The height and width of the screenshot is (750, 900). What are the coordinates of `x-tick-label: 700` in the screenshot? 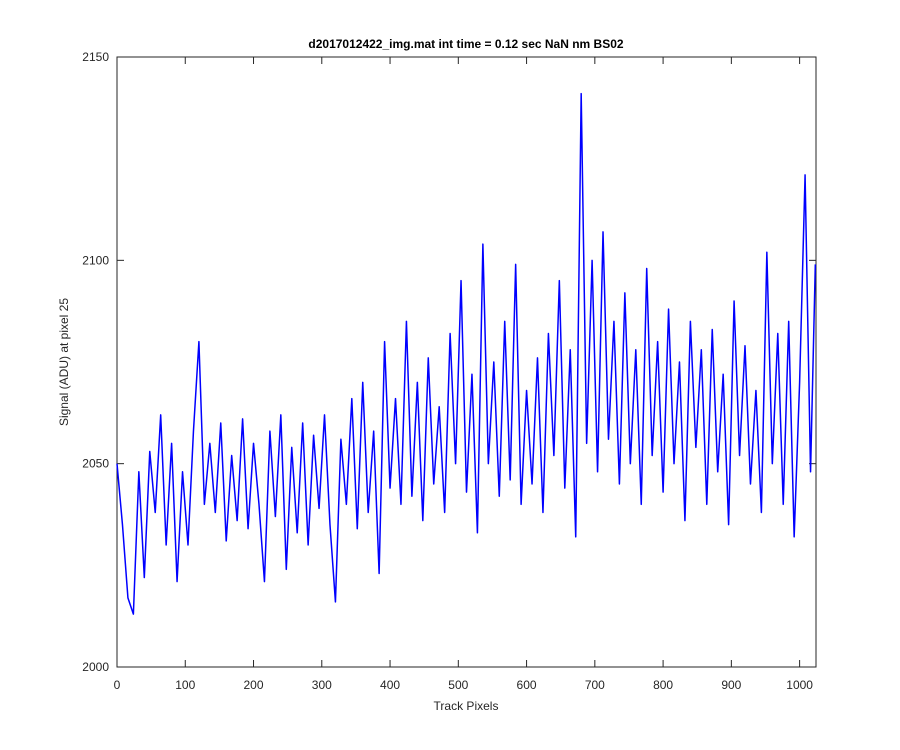 It's located at (595, 685).